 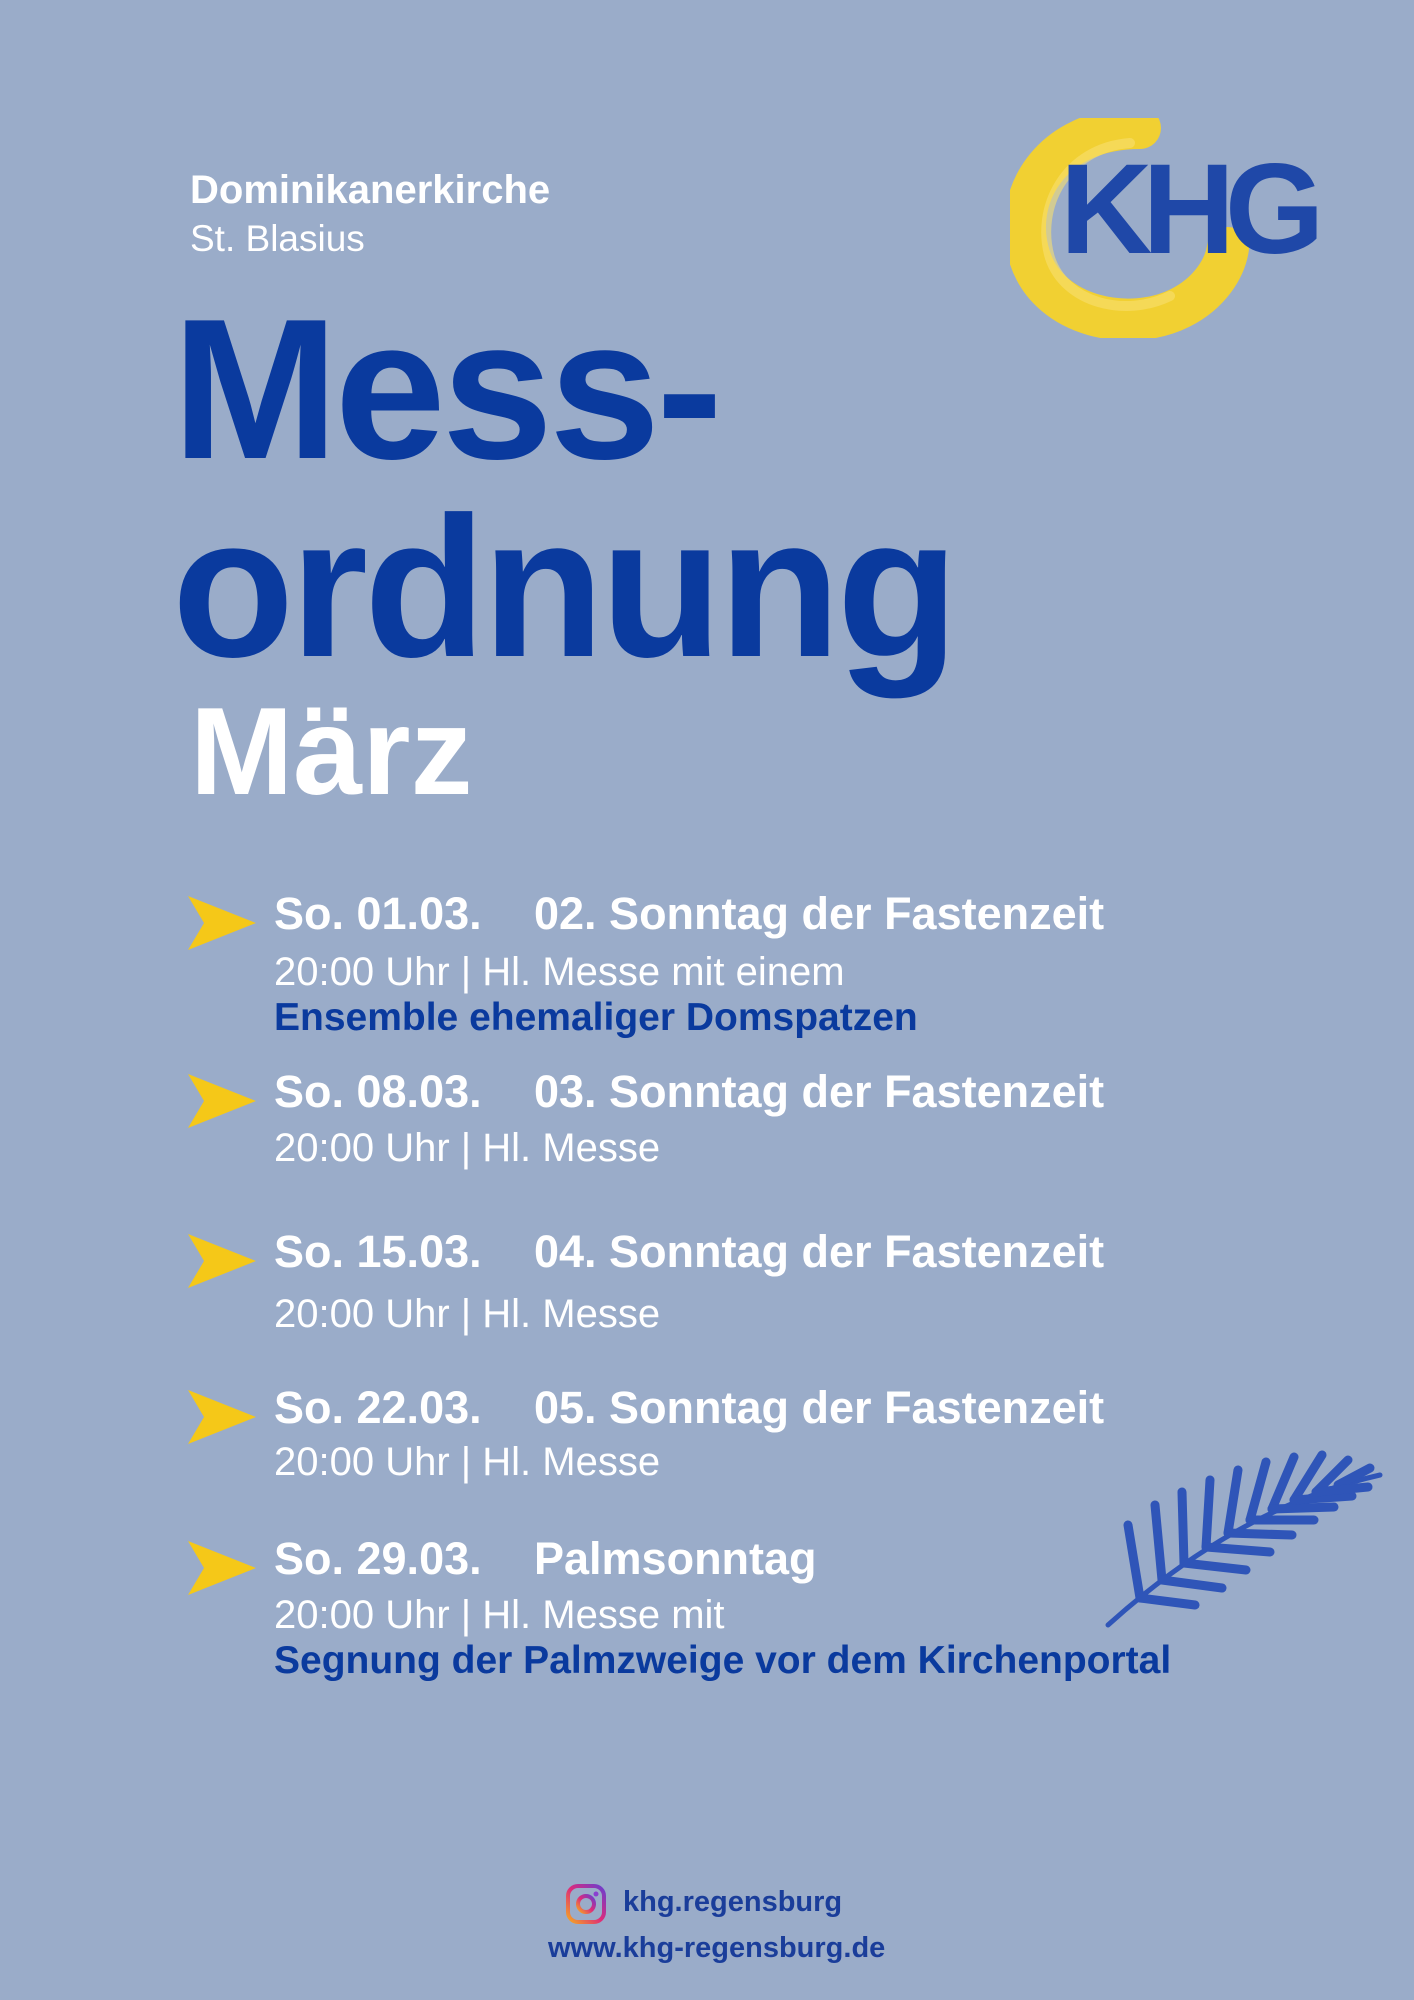 What do you see at coordinates (378, 913) in the screenshot?
I see `event-date: So. 01.03.` at bounding box center [378, 913].